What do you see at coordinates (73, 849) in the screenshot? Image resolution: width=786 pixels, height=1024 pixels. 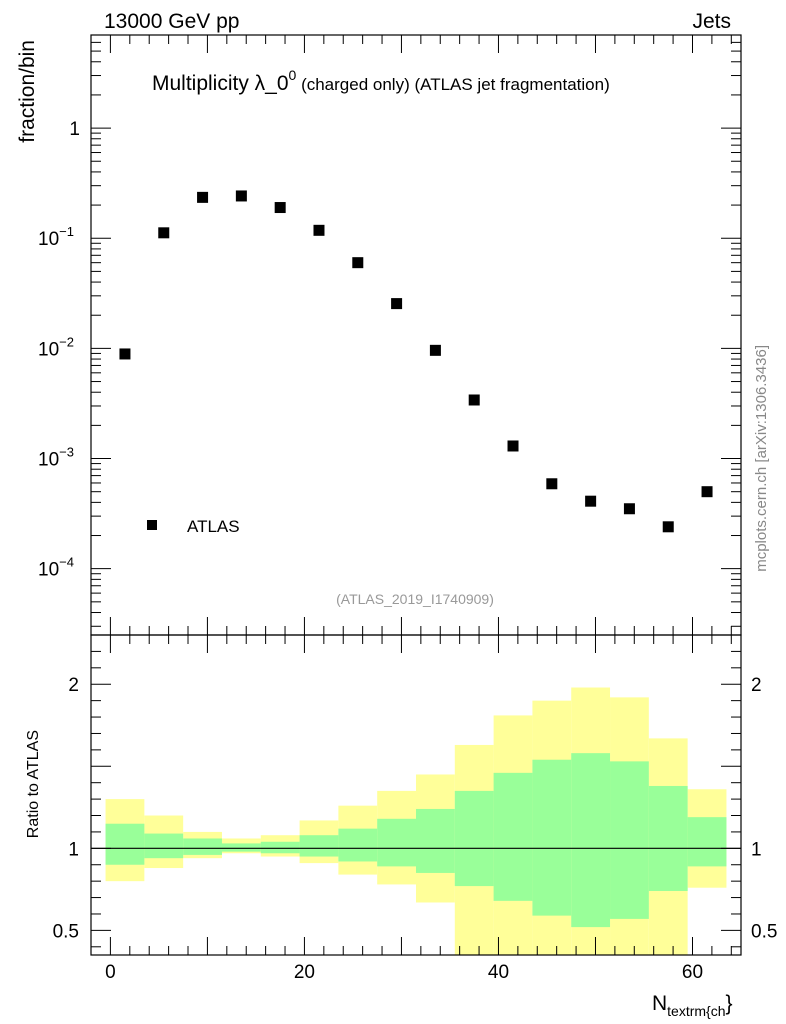 I see `lower-y-tick-label-l-1: 1` at bounding box center [73, 849].